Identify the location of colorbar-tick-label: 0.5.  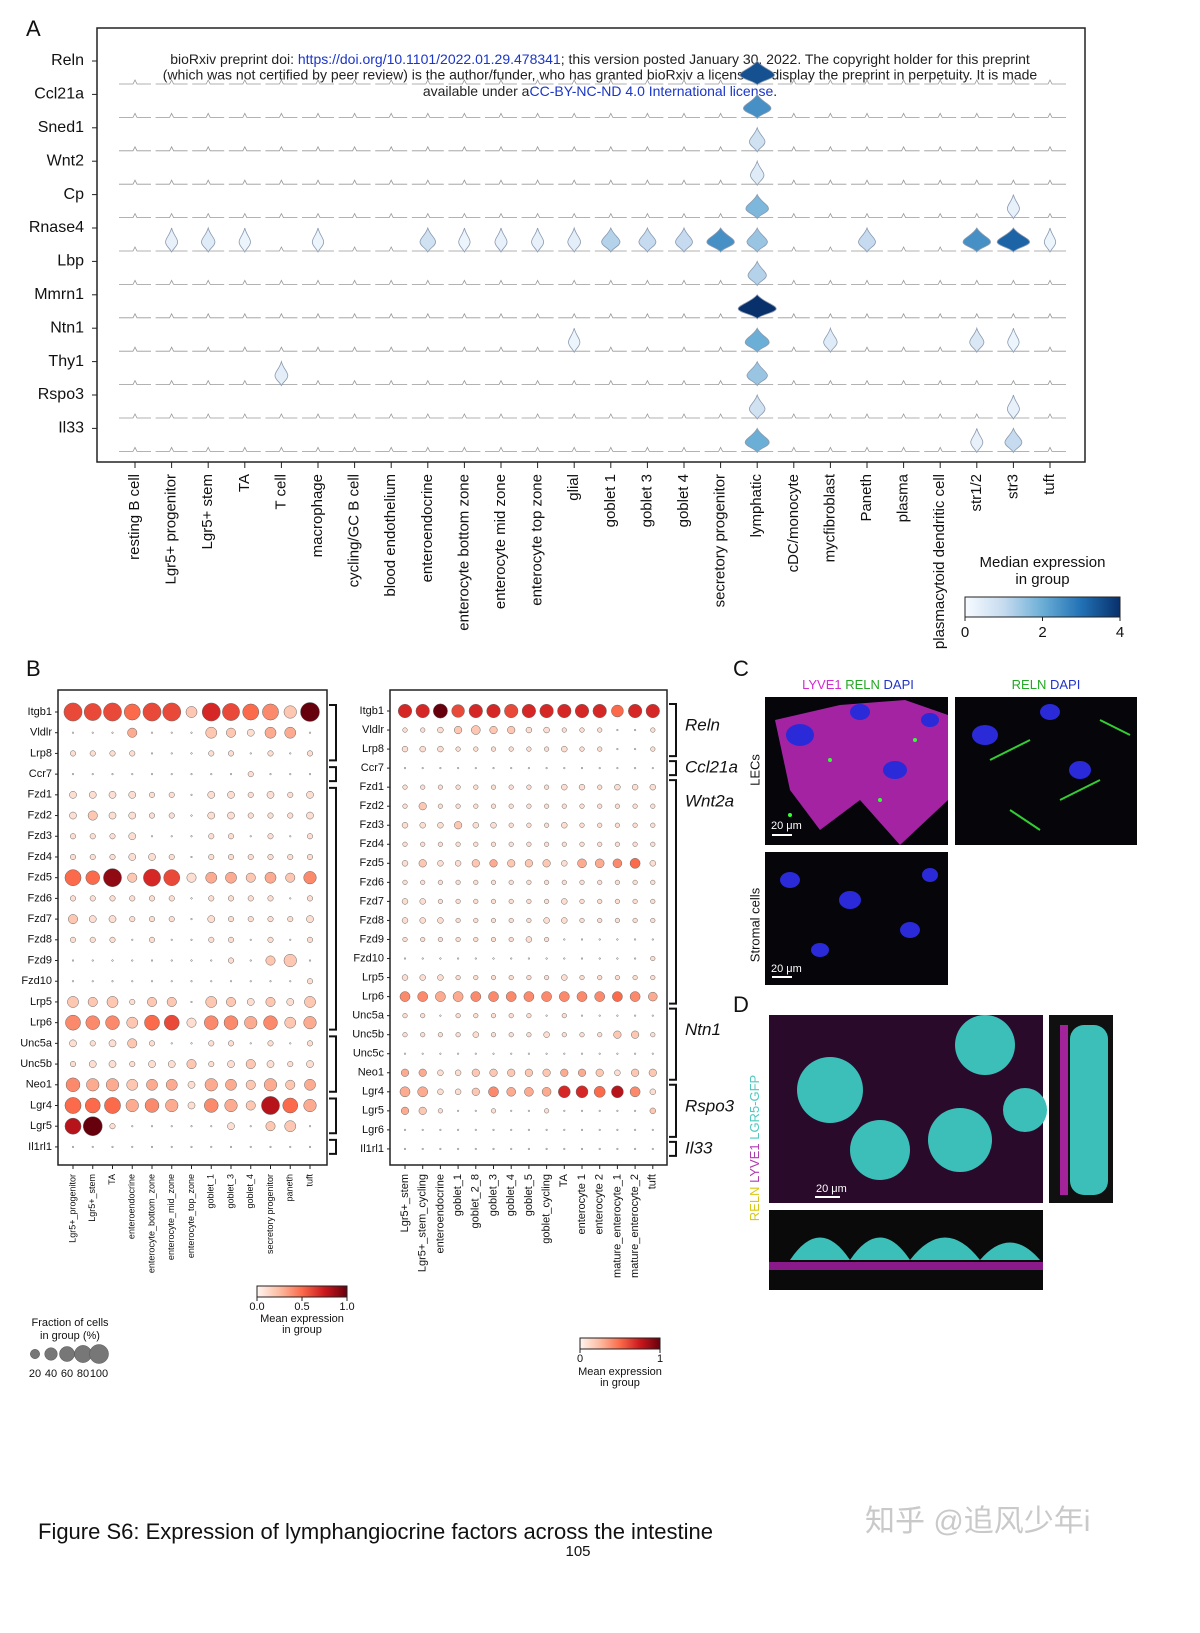
(301, 1307).